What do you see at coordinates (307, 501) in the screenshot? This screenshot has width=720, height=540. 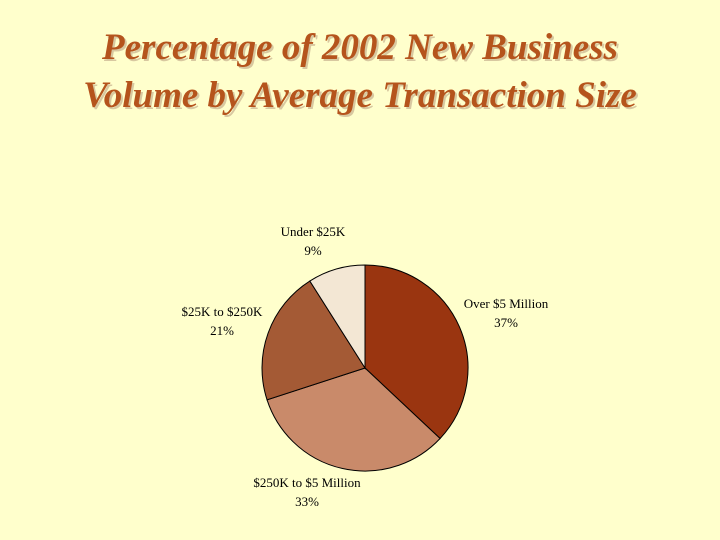 I see `slice-value-label: 33%` at bounding box center [307, 501].